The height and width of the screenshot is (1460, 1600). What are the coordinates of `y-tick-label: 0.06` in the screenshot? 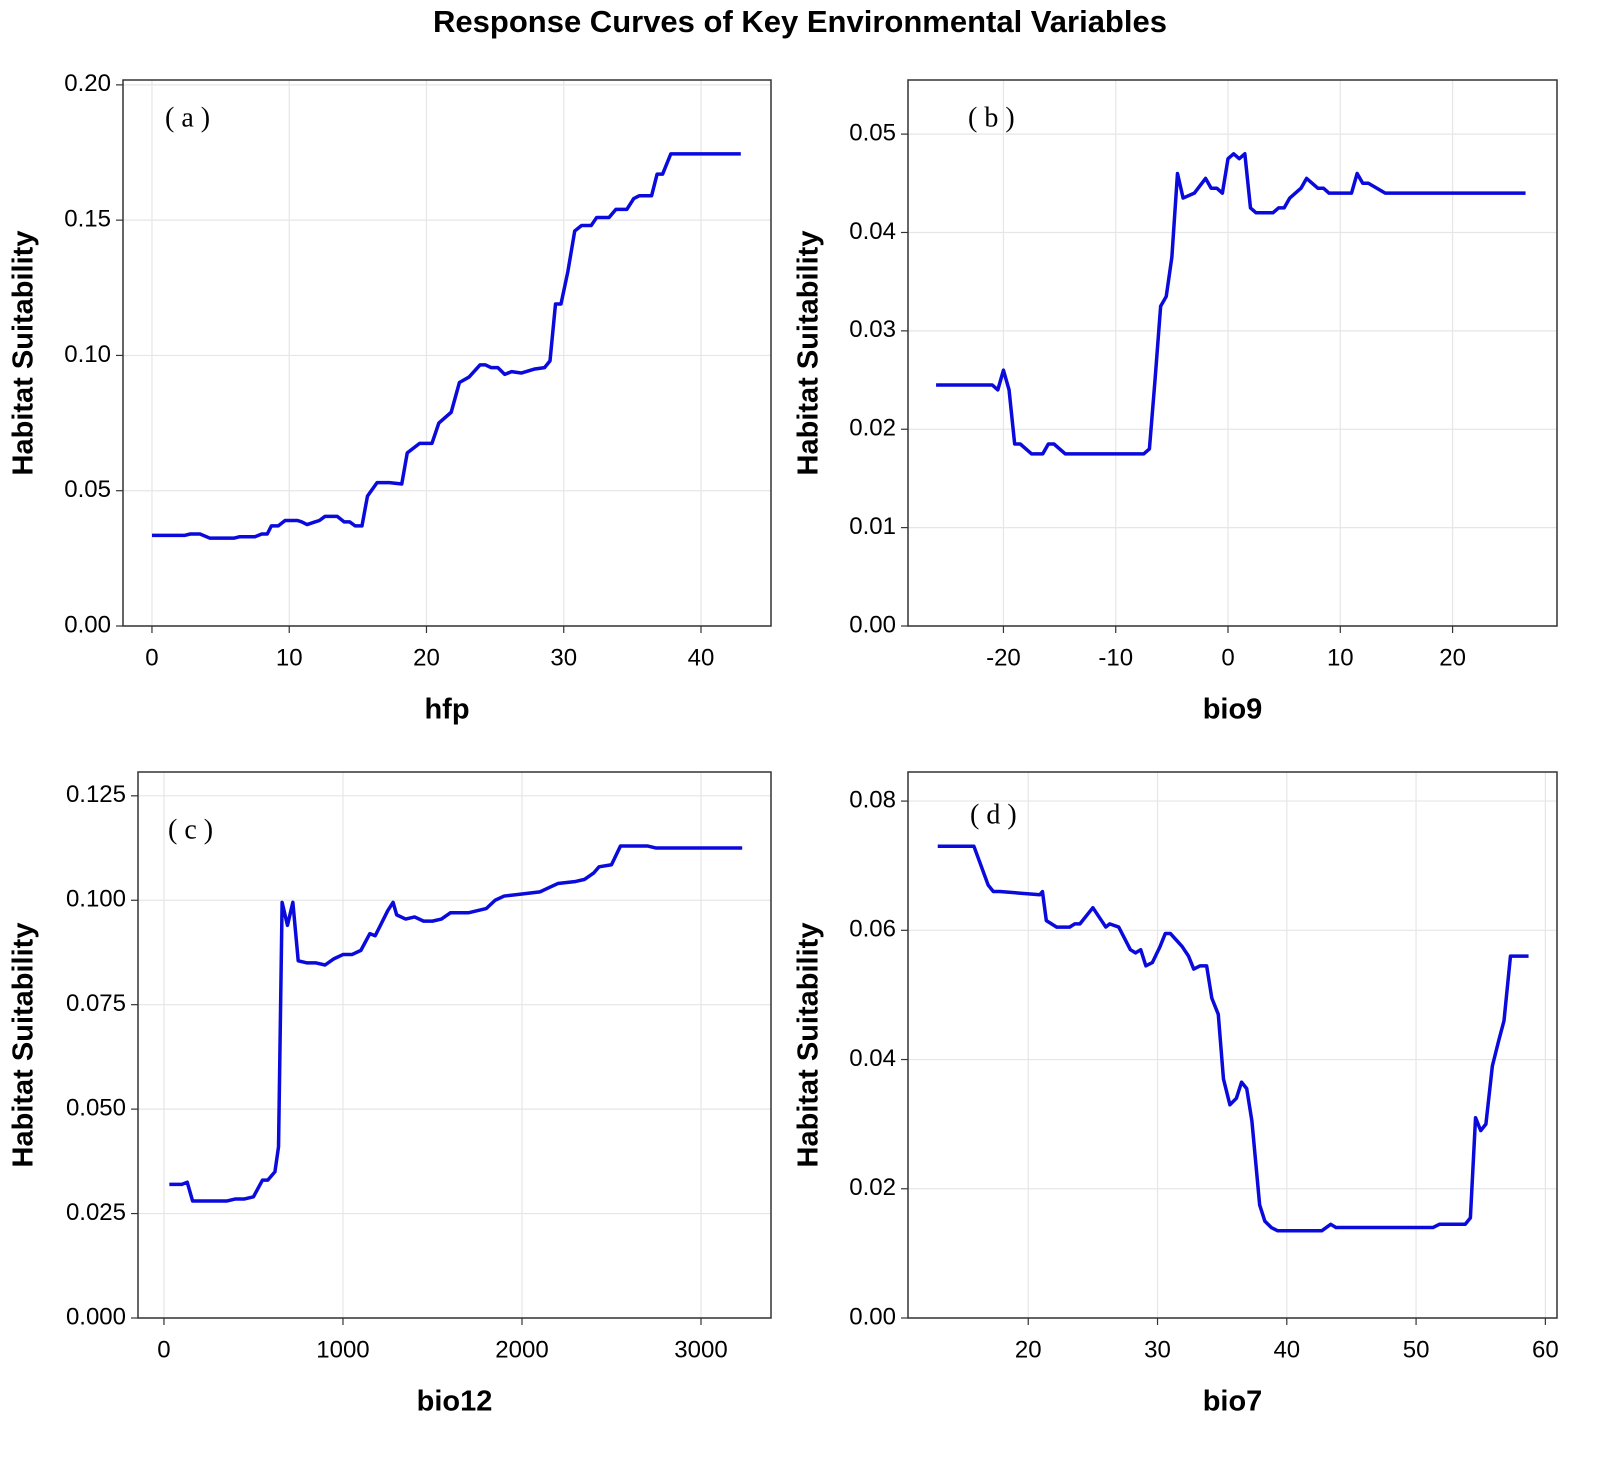 It's located at (872, 929).